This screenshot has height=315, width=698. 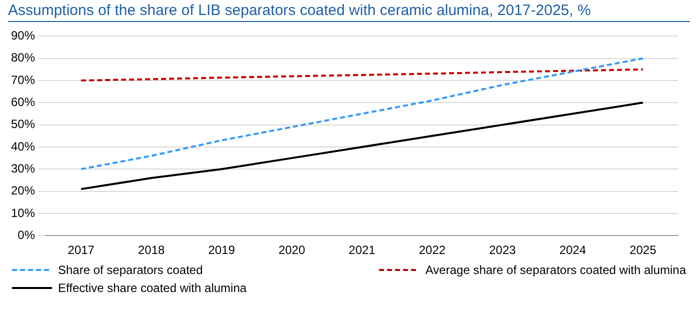 I want to click on x-tick-label: 2022, so click(x=432, y=250).